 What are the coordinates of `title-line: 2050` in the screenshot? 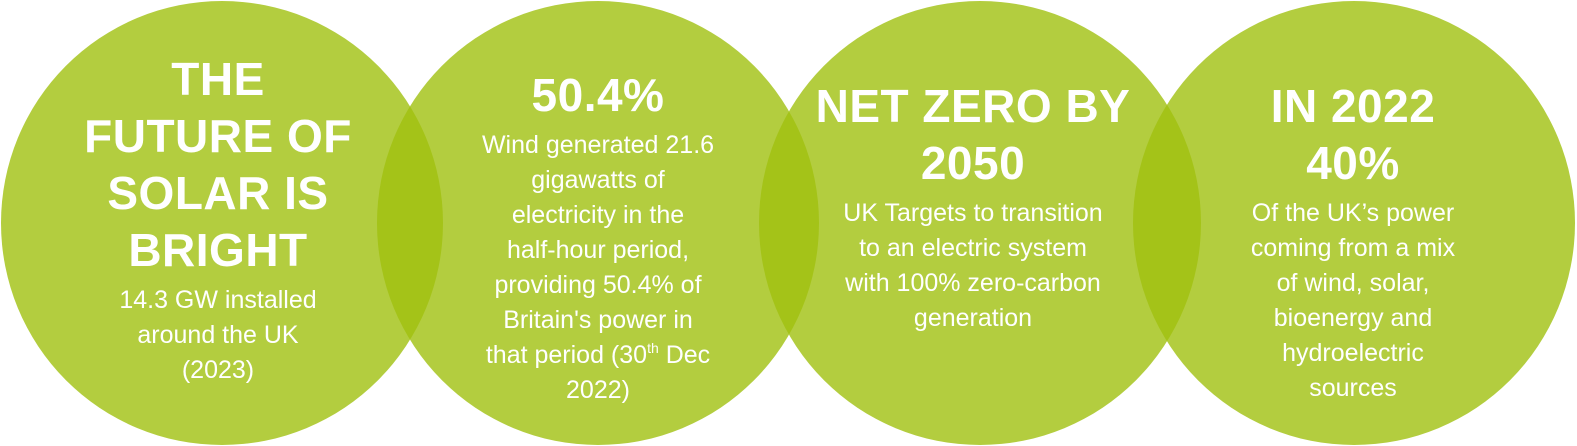 It's located at (973, 163).